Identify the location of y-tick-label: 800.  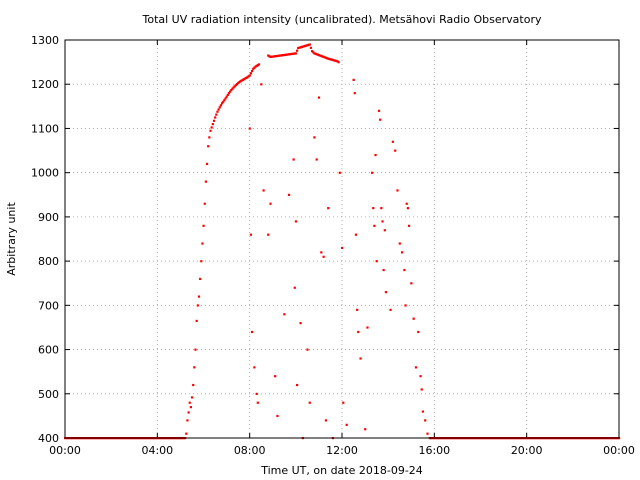
(48, 261).